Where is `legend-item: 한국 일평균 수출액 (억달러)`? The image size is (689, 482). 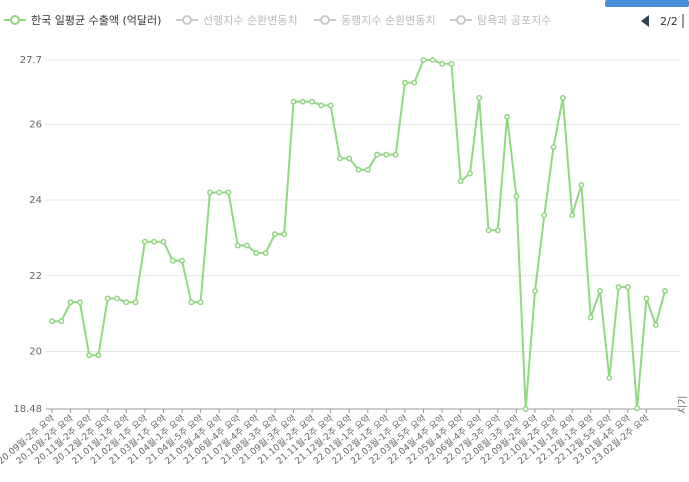
legend-item: 한국 일평균 수출액 (억달러) is located at coordinates (82, 20).